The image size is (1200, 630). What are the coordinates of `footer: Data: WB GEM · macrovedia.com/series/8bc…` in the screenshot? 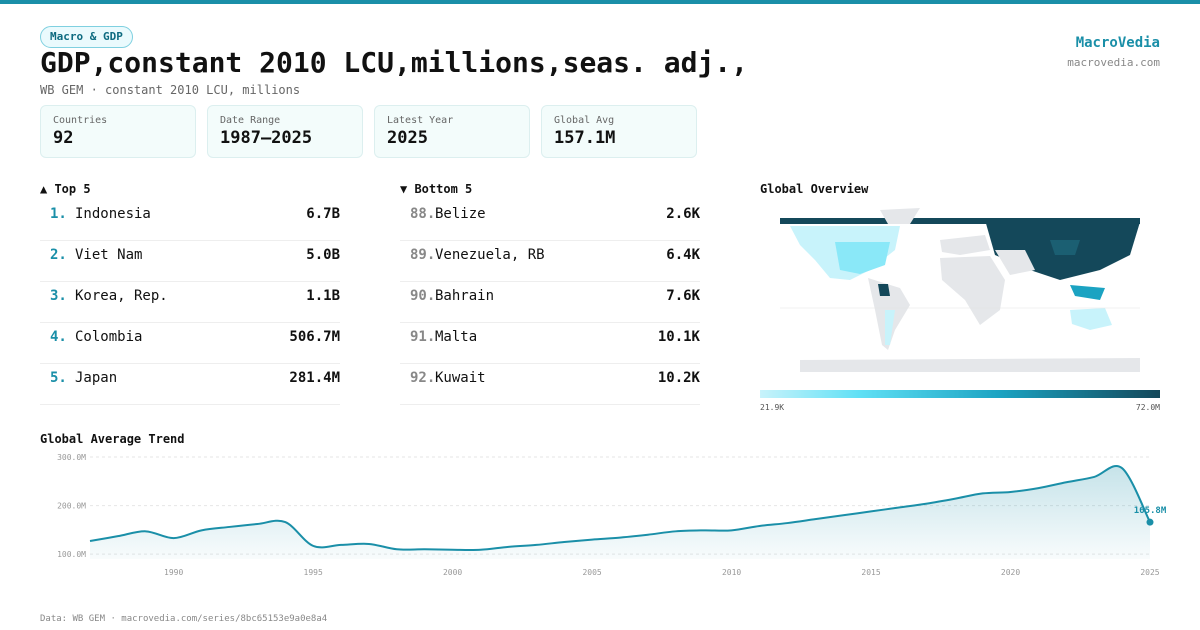 It's located at (184, 619).